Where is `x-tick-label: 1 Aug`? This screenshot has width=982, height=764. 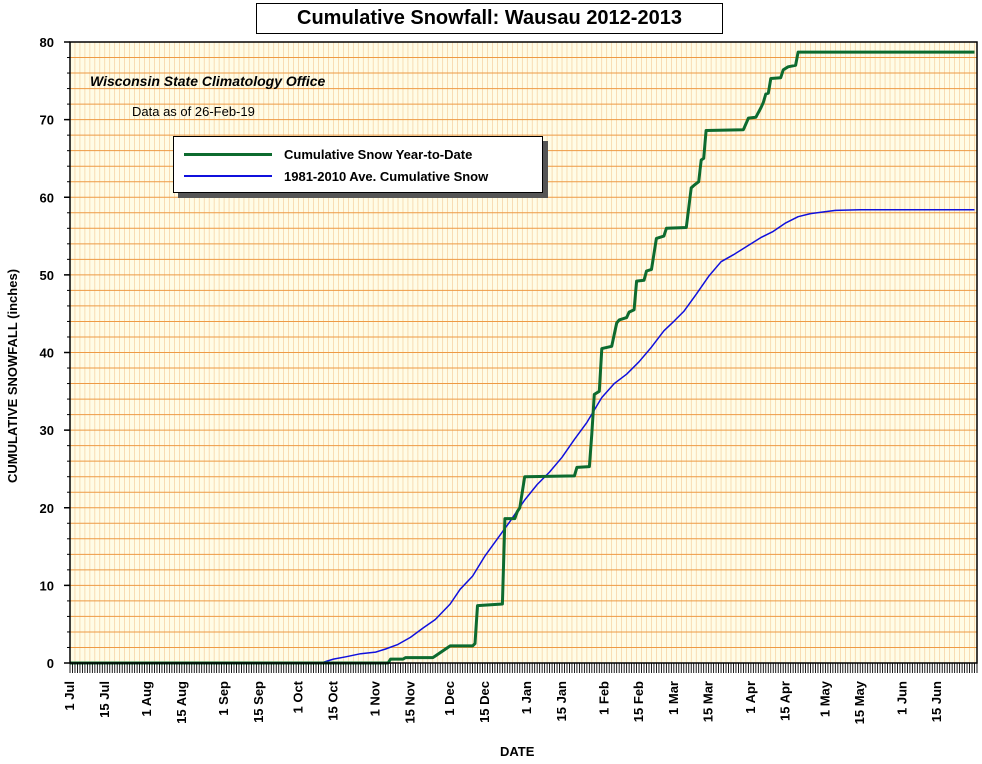
x-tick-label: 1 Aug is located at coordinates (146, 699).